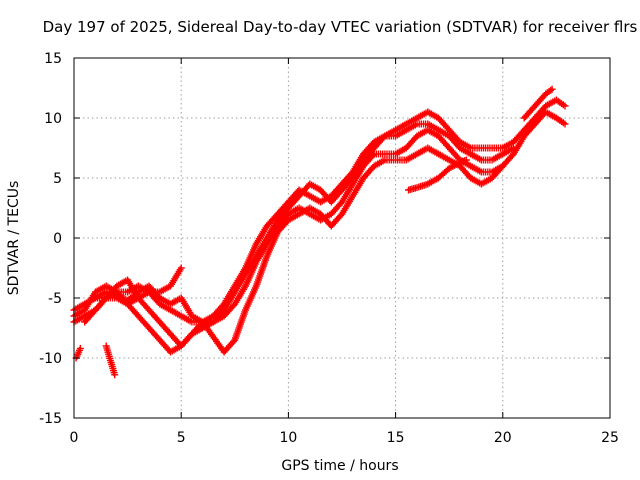  Describe the element at coordinates (396, 438) in the screenshot. I see `x-tick-label: 15` at that location.